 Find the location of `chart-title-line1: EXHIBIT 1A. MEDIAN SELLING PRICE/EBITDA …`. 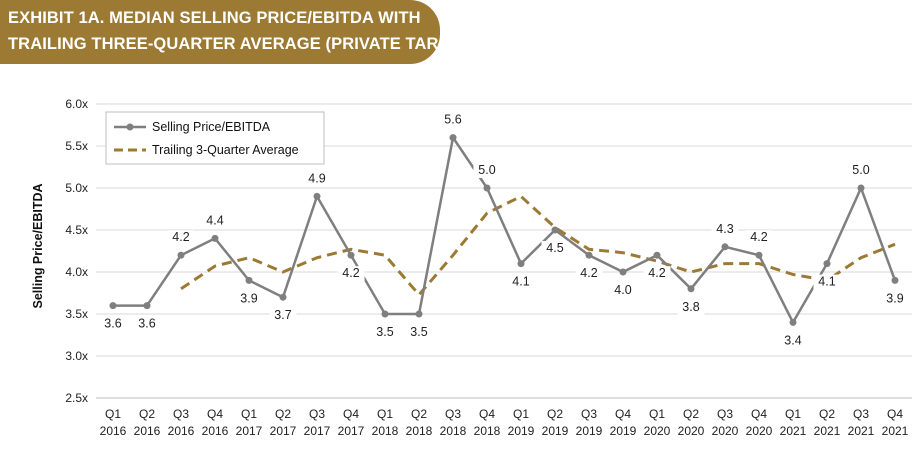

chart-title-line1: EXHIBIT 1A. MEDIAN SELLING PRICE/EBITDA … is located at coordinates (214, 18).